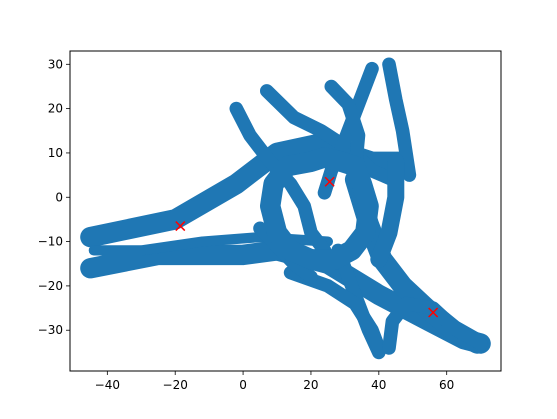  I want to click on x-tick-label: −20, so click(175, 385).